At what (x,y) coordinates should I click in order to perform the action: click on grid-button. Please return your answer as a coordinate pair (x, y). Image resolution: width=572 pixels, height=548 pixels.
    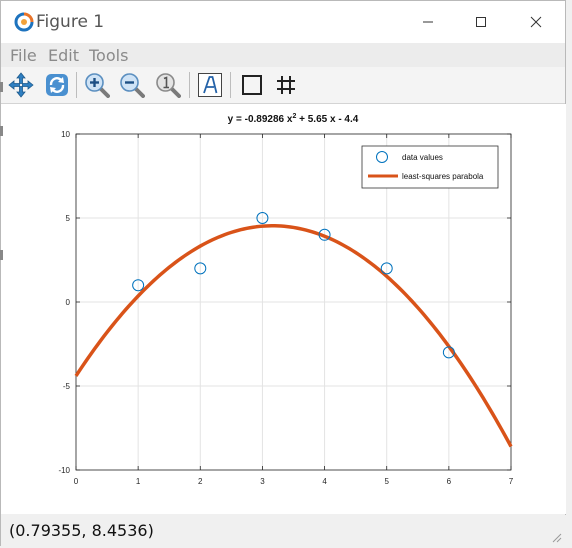
    Looking at the image, I should click on (286, 85).